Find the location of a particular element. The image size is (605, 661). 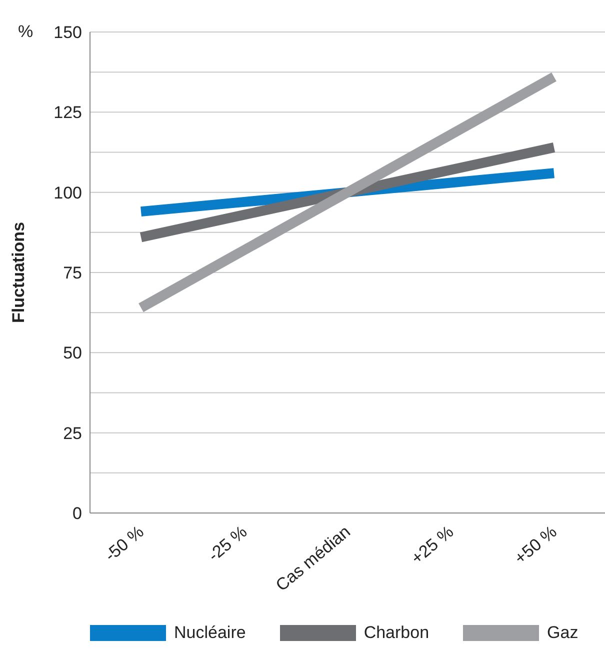

x-tick-label: -50 % is located at coordinates (124, 544).